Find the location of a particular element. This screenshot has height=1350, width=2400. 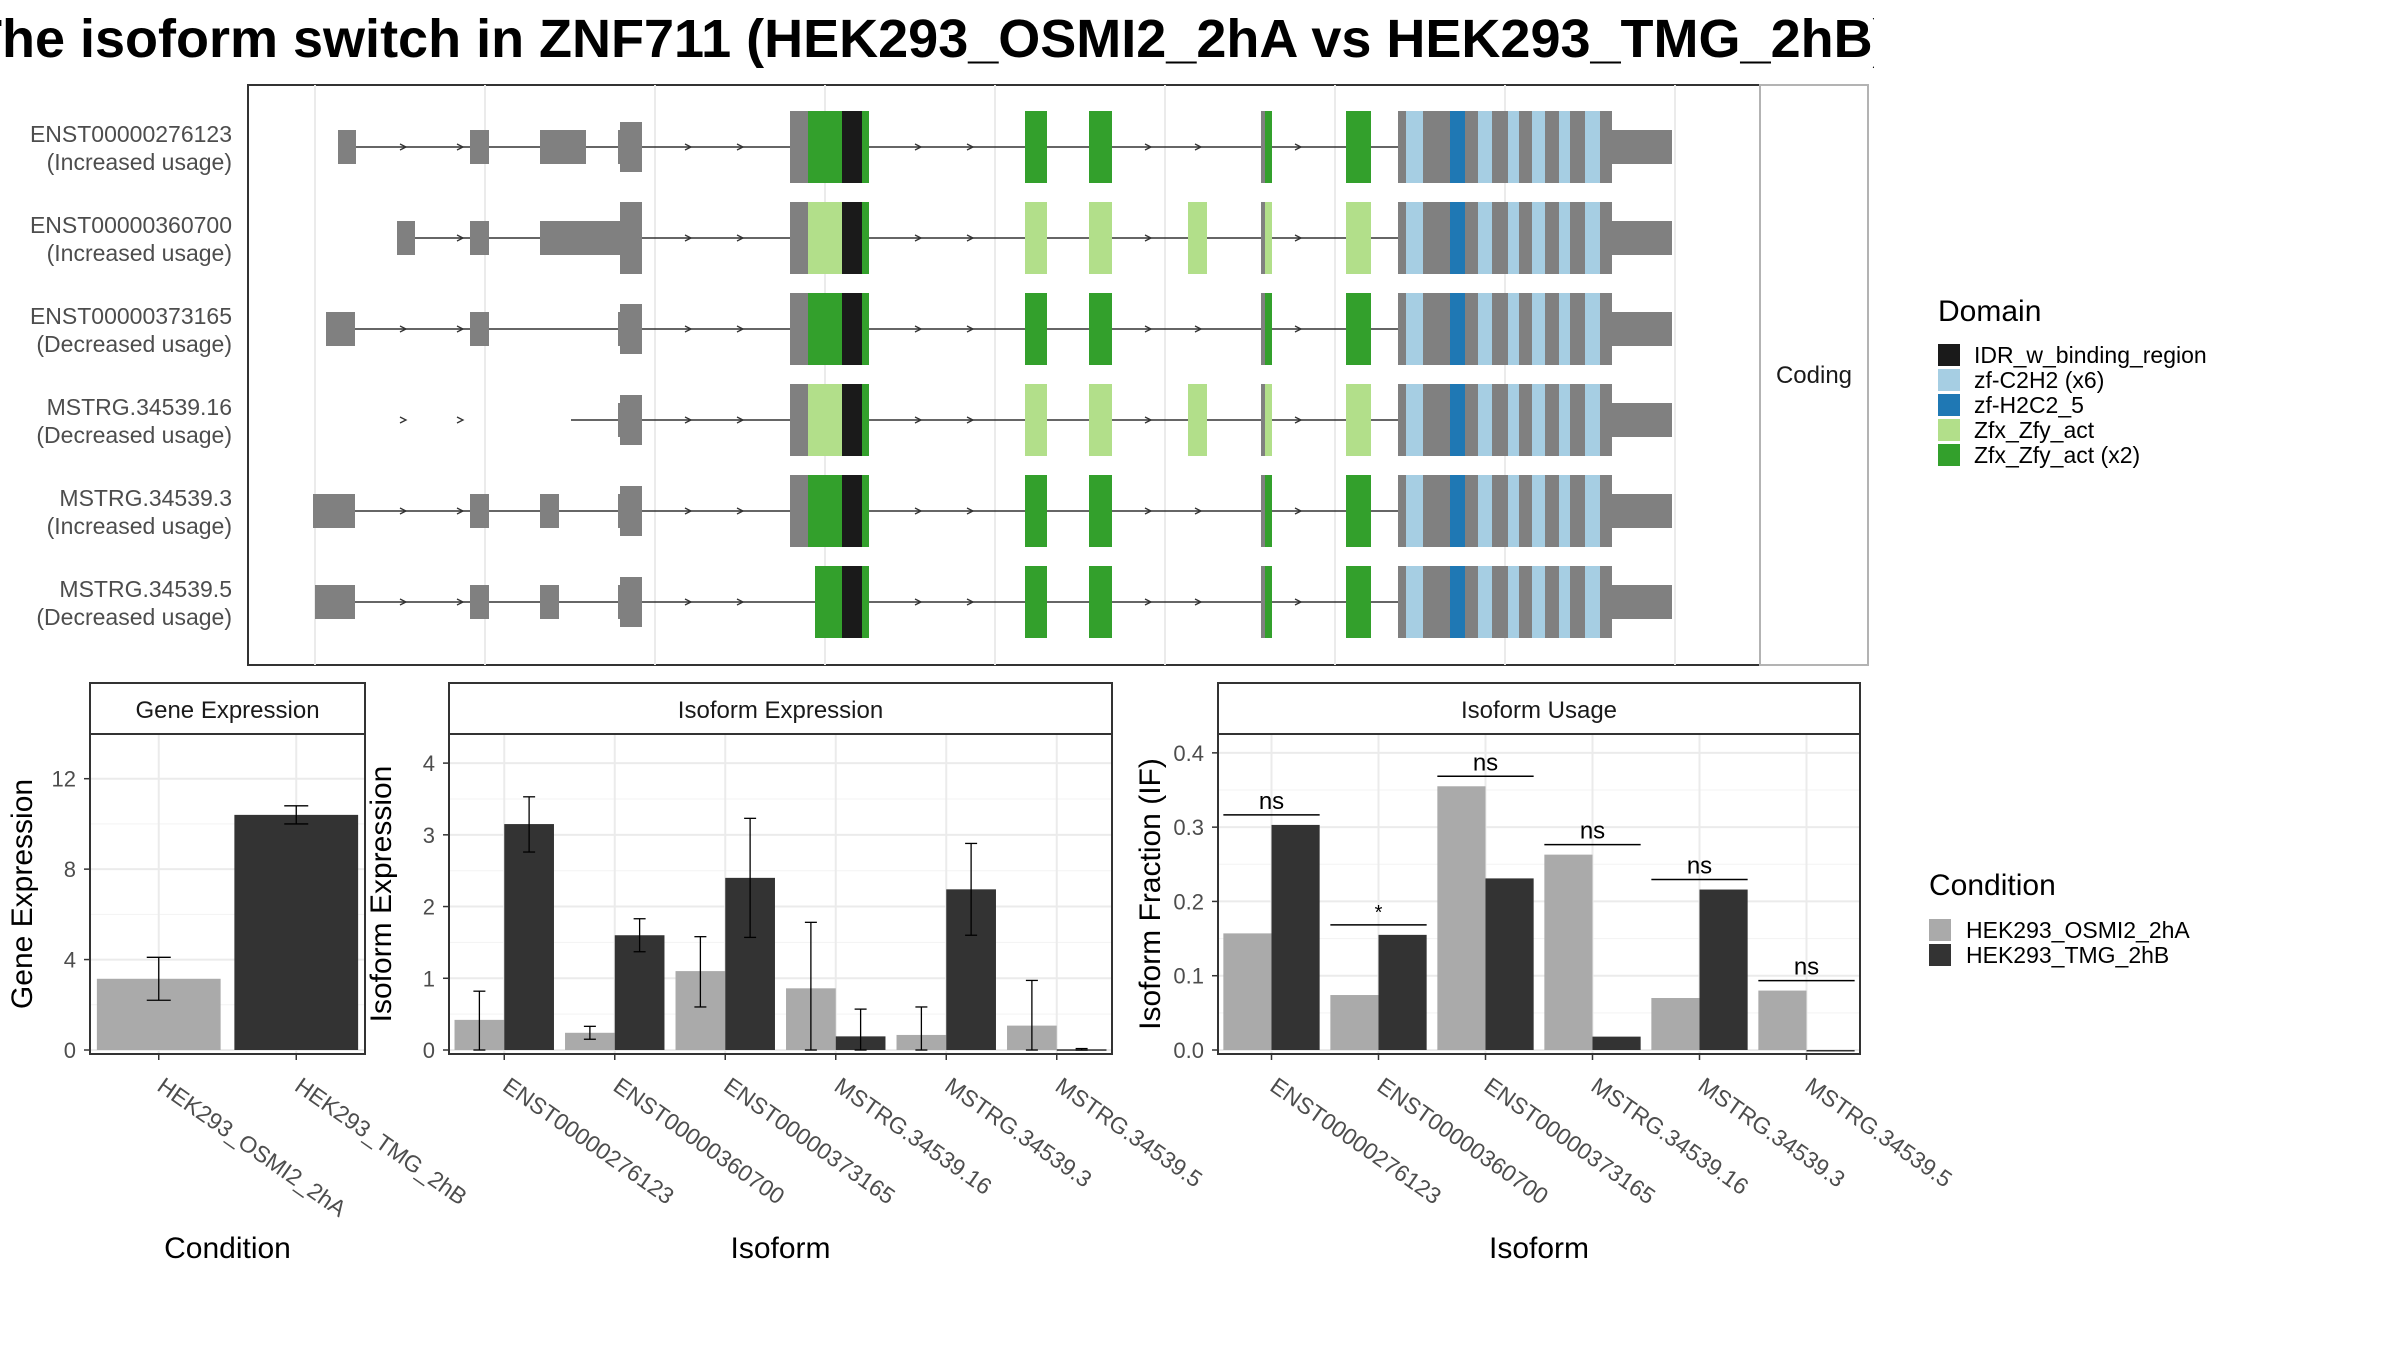

y-tick-label: 4 is located at coordinates (429, 763).